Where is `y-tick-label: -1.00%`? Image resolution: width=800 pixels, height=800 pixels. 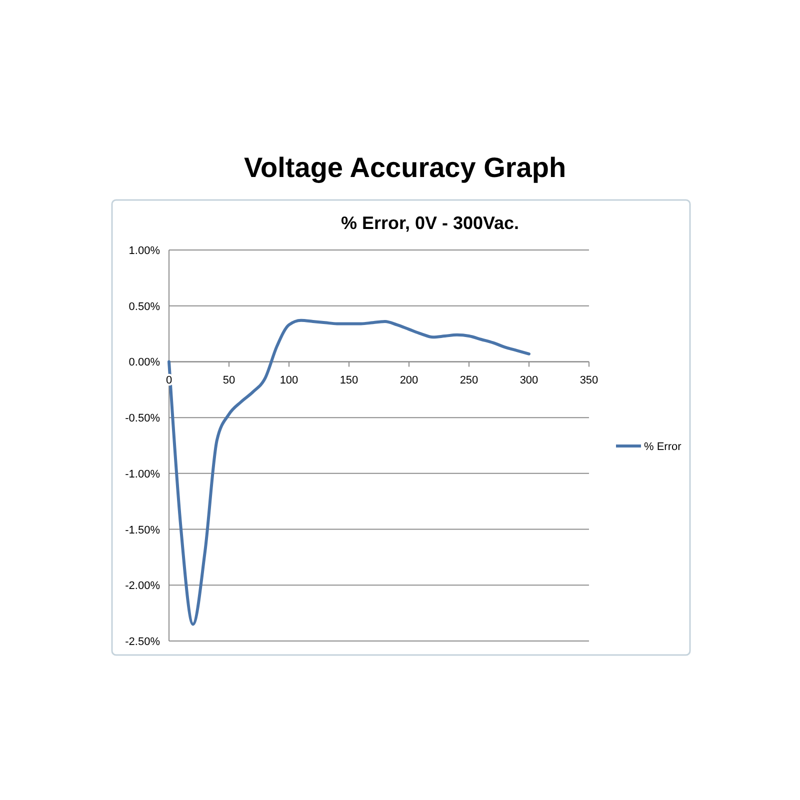
y-tick-label: -1.00% is located at coordinates (142, 474).